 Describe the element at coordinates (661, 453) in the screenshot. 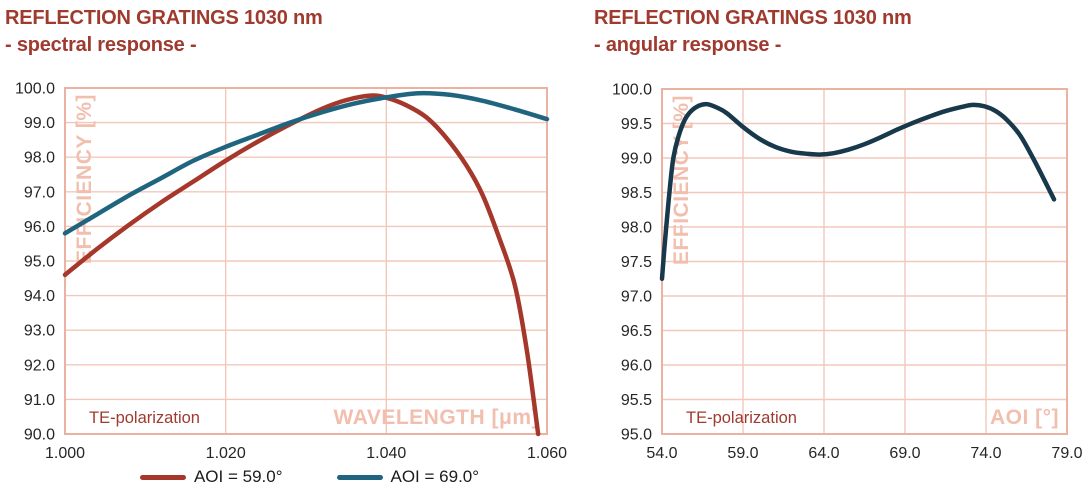

I see `x-tick-label: 54.0` at that location.